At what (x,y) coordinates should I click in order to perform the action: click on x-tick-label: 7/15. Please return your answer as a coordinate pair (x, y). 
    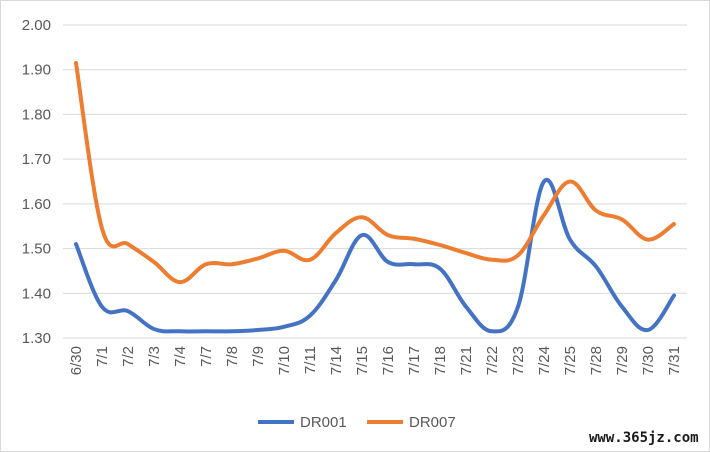
    Looking at the image, I should click on (362, 360).